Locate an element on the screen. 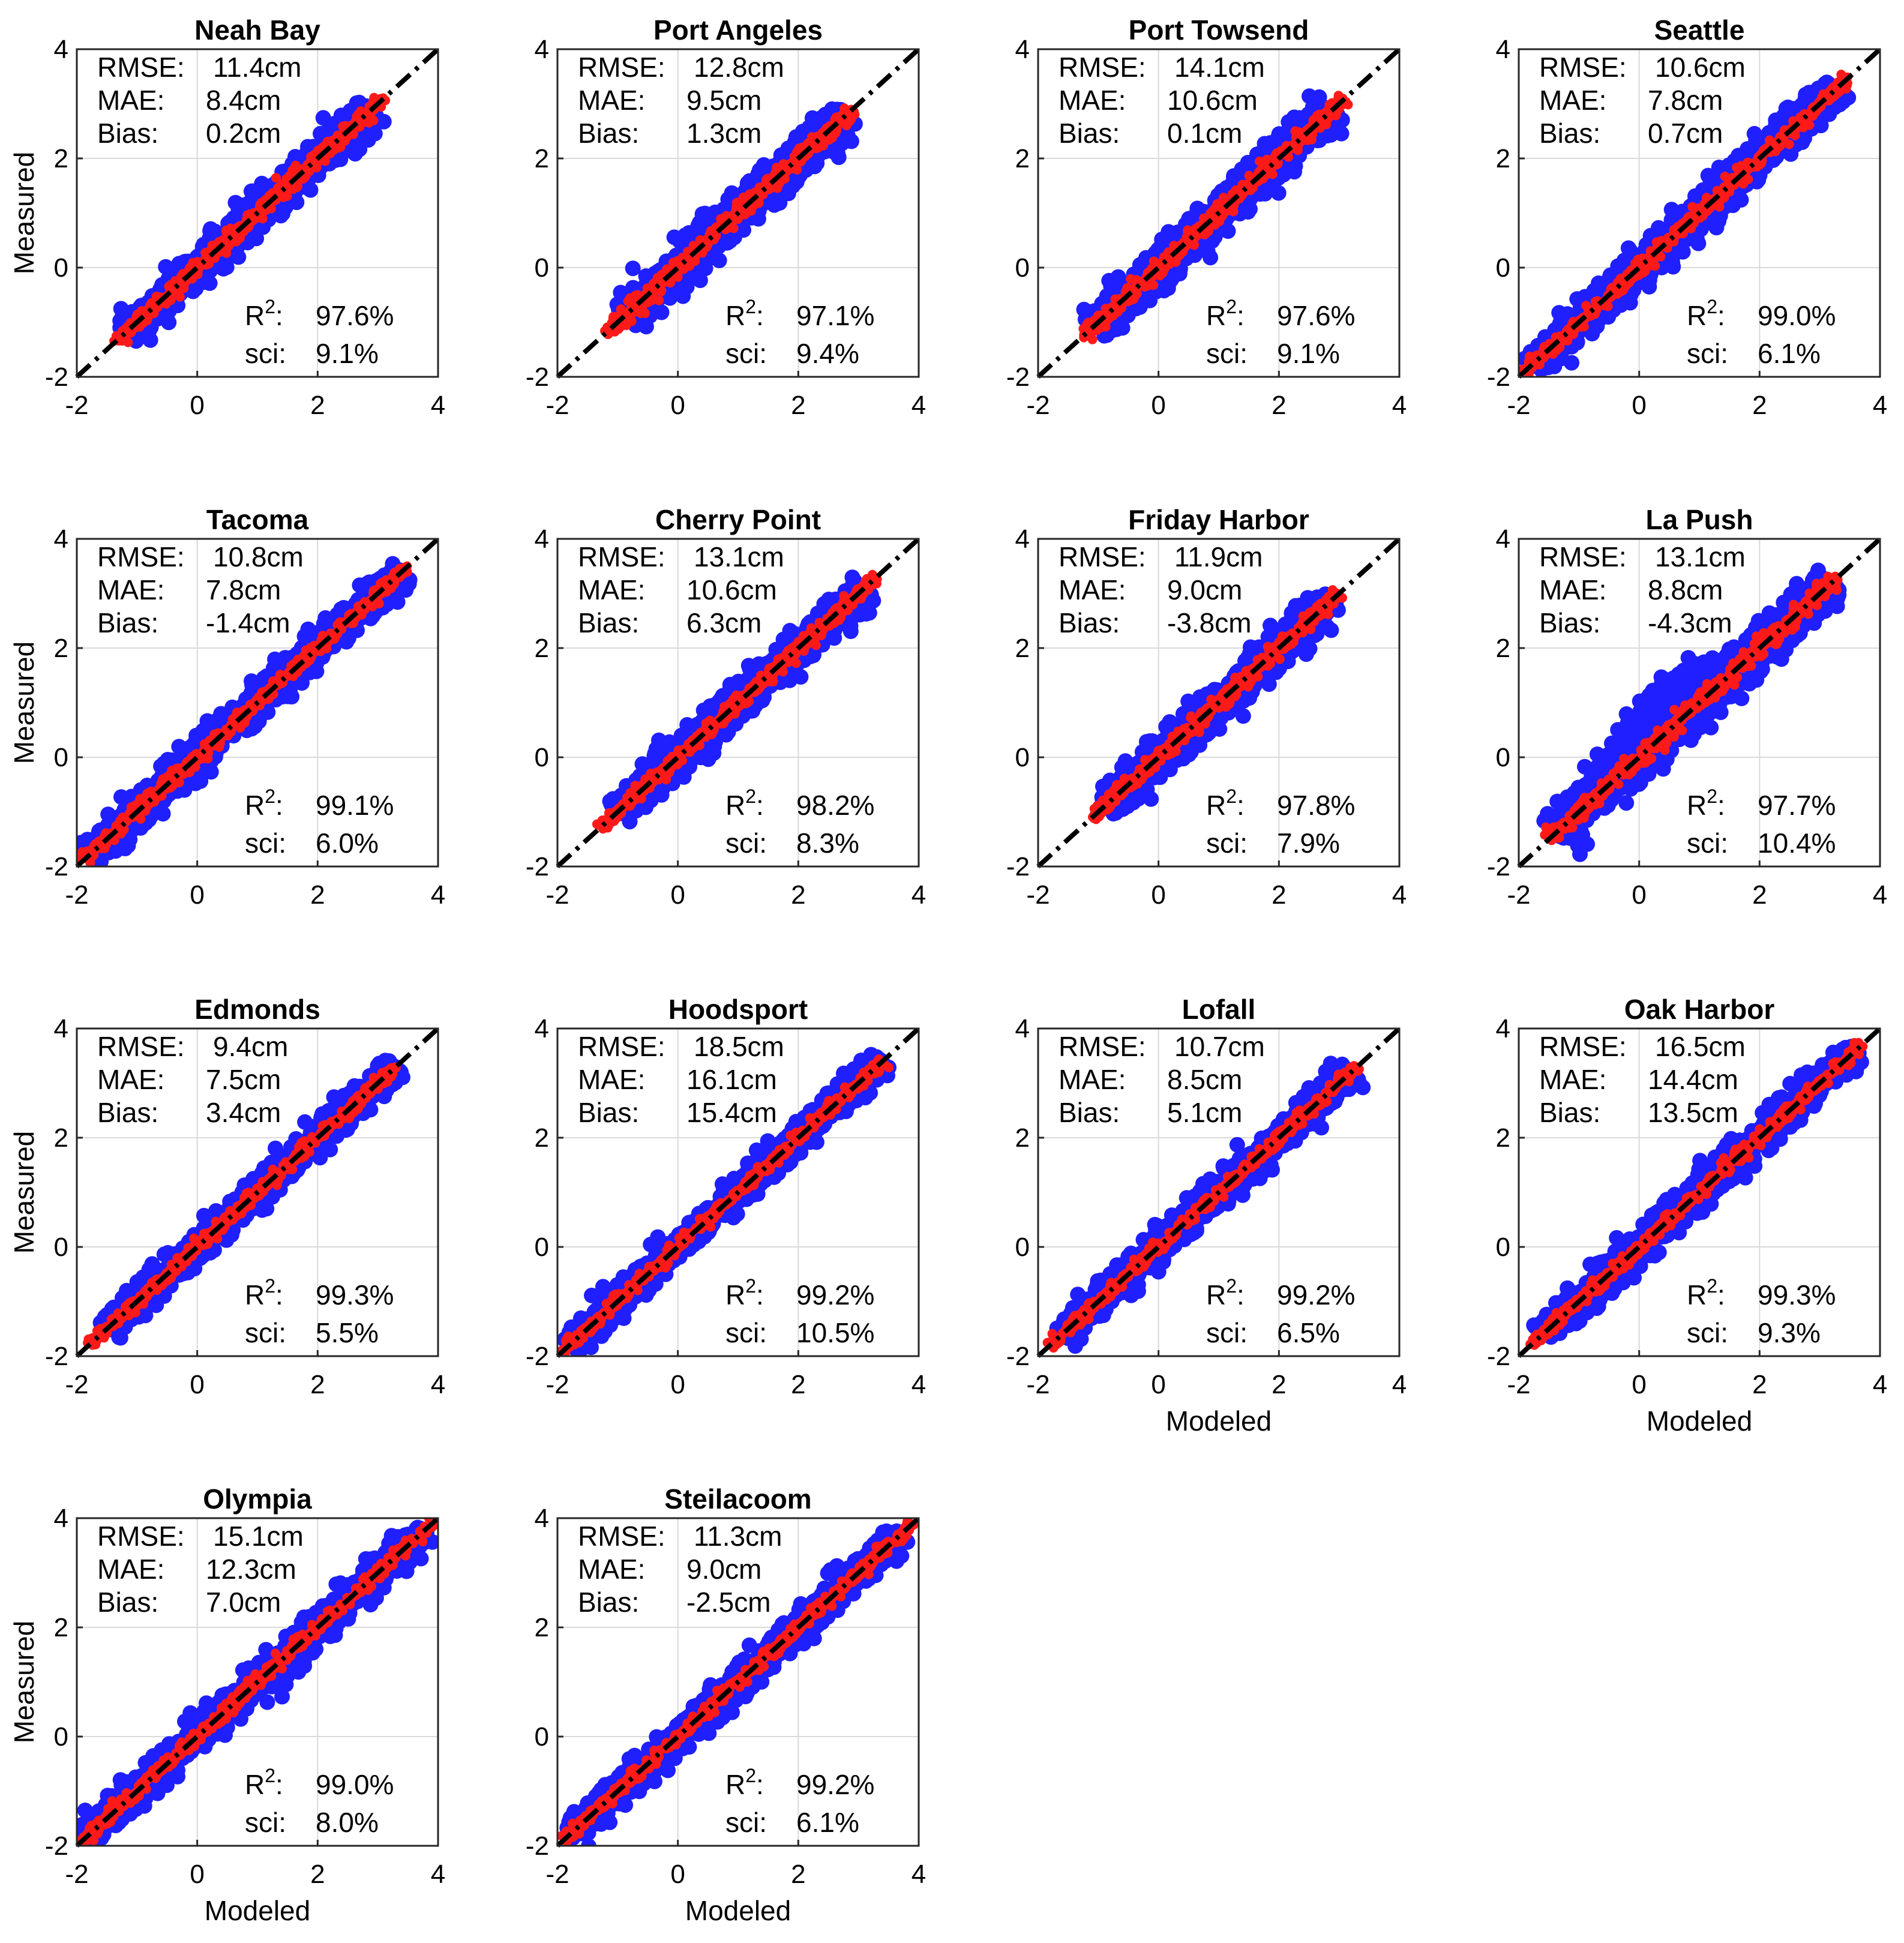  bias-value: 15.4cm is located at coordinates (731, 1112).